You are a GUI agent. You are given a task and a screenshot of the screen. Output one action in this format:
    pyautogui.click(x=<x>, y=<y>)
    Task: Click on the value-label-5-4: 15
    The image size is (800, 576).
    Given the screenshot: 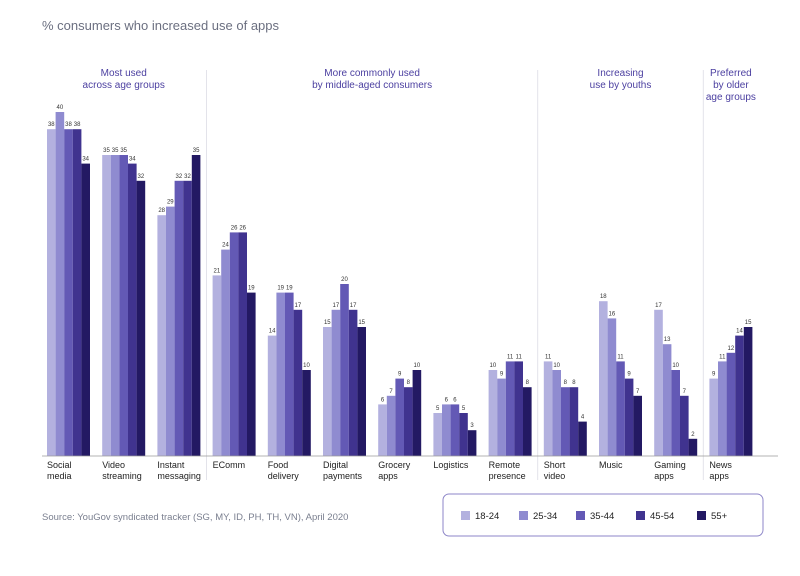 What is the action you would take?
    pyautogui.click(x=361, y=323)
    